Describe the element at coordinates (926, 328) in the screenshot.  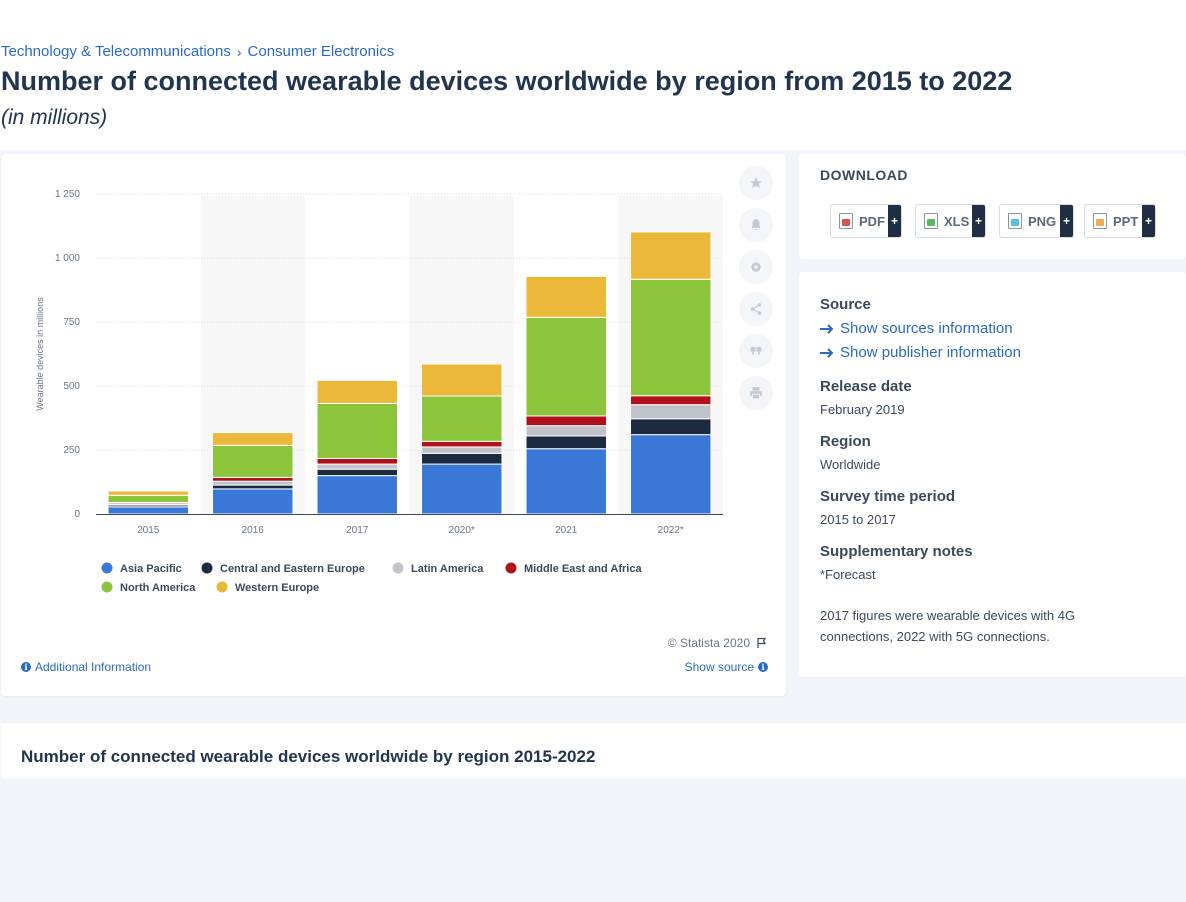
I see `show-sources-label: Show sources information` at that location.